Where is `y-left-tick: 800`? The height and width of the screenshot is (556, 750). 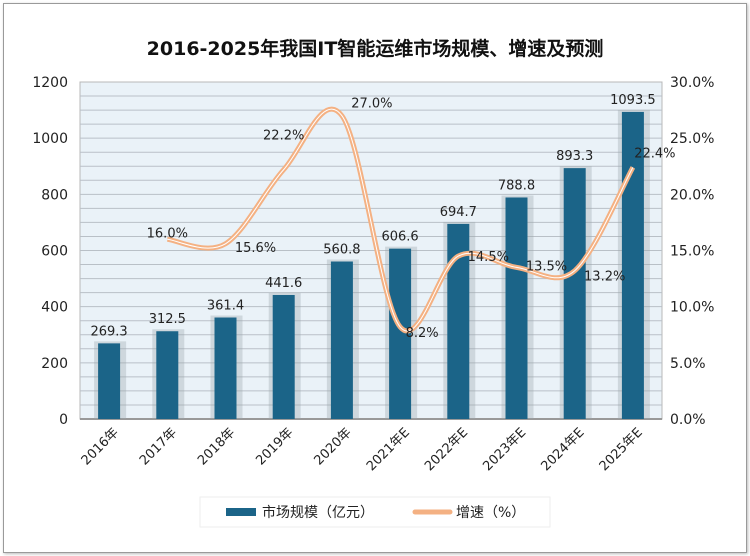
y-left-tick: 800 is located at coordinates (54, 195).